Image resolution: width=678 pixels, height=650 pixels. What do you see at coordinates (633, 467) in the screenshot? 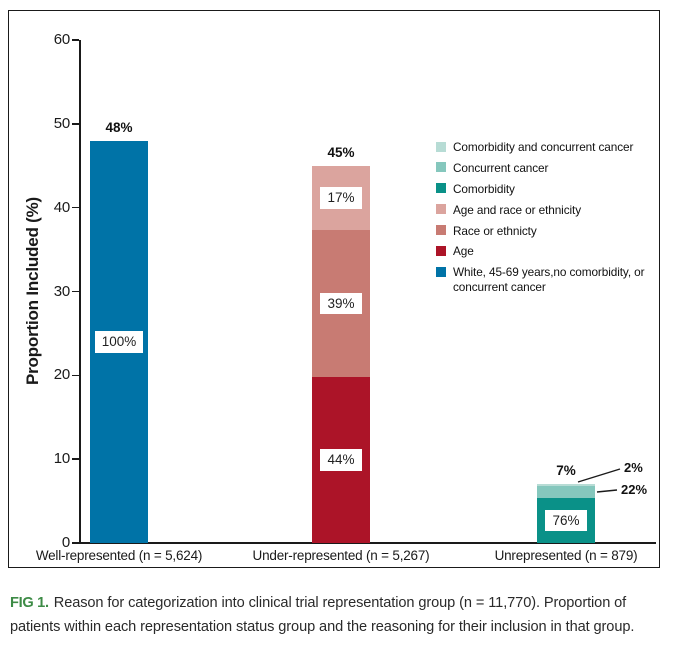
I see `callout-label-comorbidity-and-concurrent-cancer: 2%` at bounding box center [633, 467].